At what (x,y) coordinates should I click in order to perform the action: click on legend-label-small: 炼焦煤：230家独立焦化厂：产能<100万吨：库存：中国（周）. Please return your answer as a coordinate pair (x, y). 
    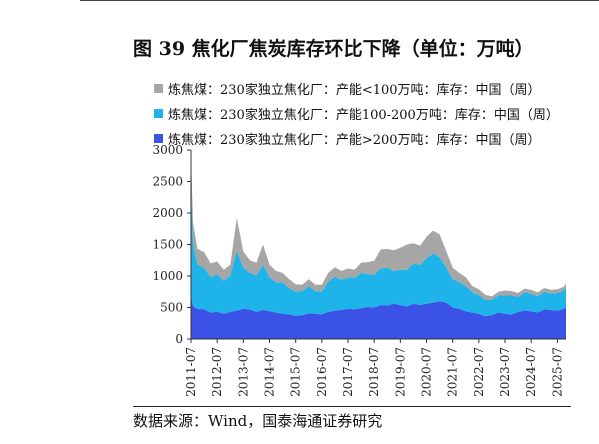
    Looking at the image, I should click on (354, 90).